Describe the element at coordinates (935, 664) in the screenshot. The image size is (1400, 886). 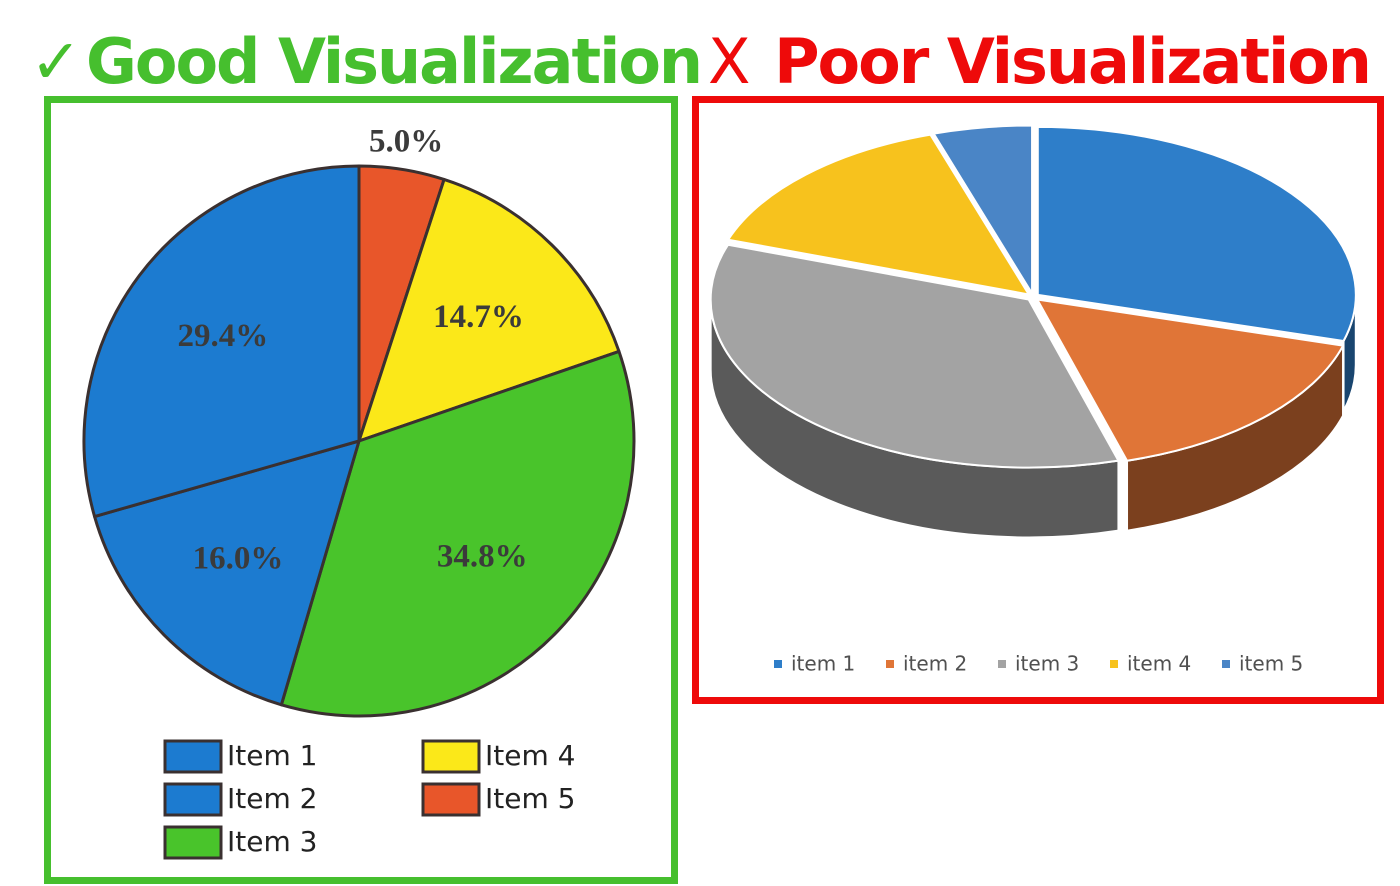
I see `legend-label-item-2: item 2` at that location.